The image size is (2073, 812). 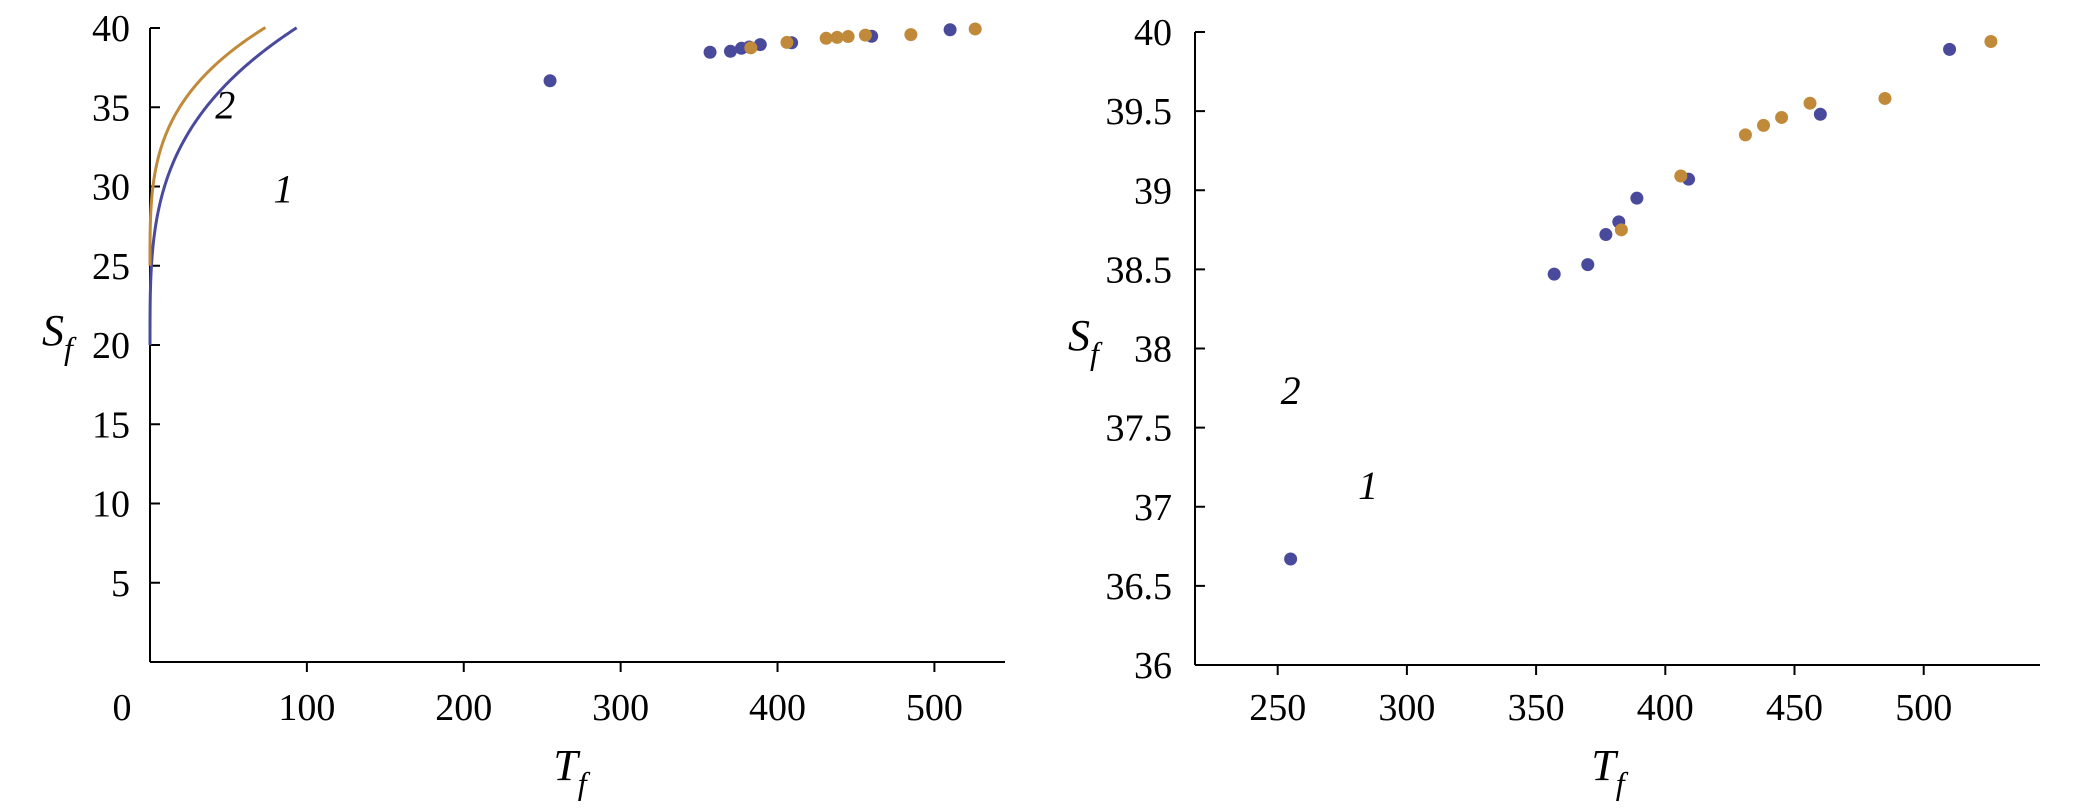 I want to click on y-tick-label: 39.5, so click(x=1139, y=112).